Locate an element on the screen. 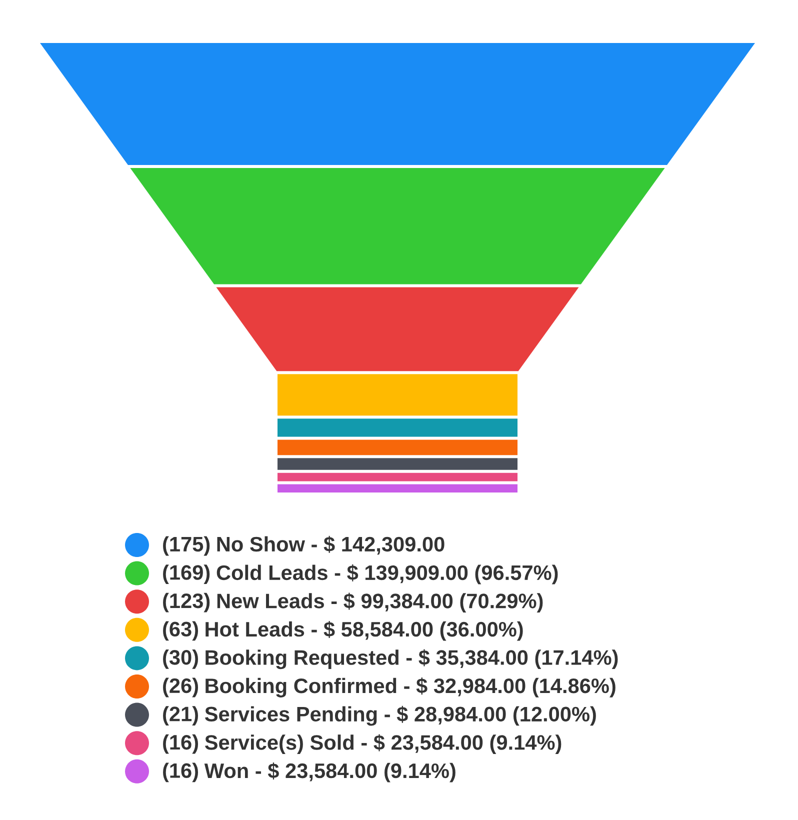 The height and width of the screenshot is (820, 798). category-label: New Leads - $ 99,384.00 (70.29%) is located at coordinates (380, 602).